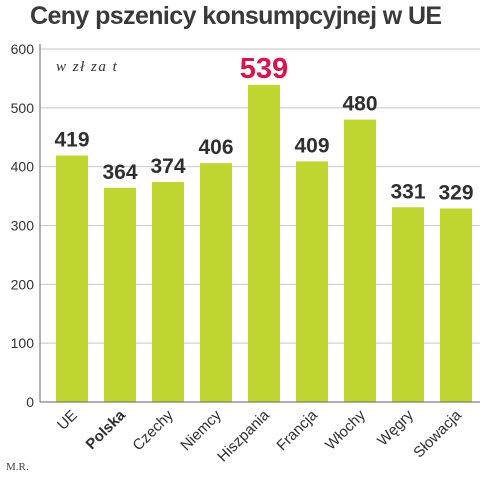 Image resolution: width=483 pixels, height=480 pixels. Describe the element at coordinates (30, 402) in the screenshot. I see `y-tick-label: 0` at that location.